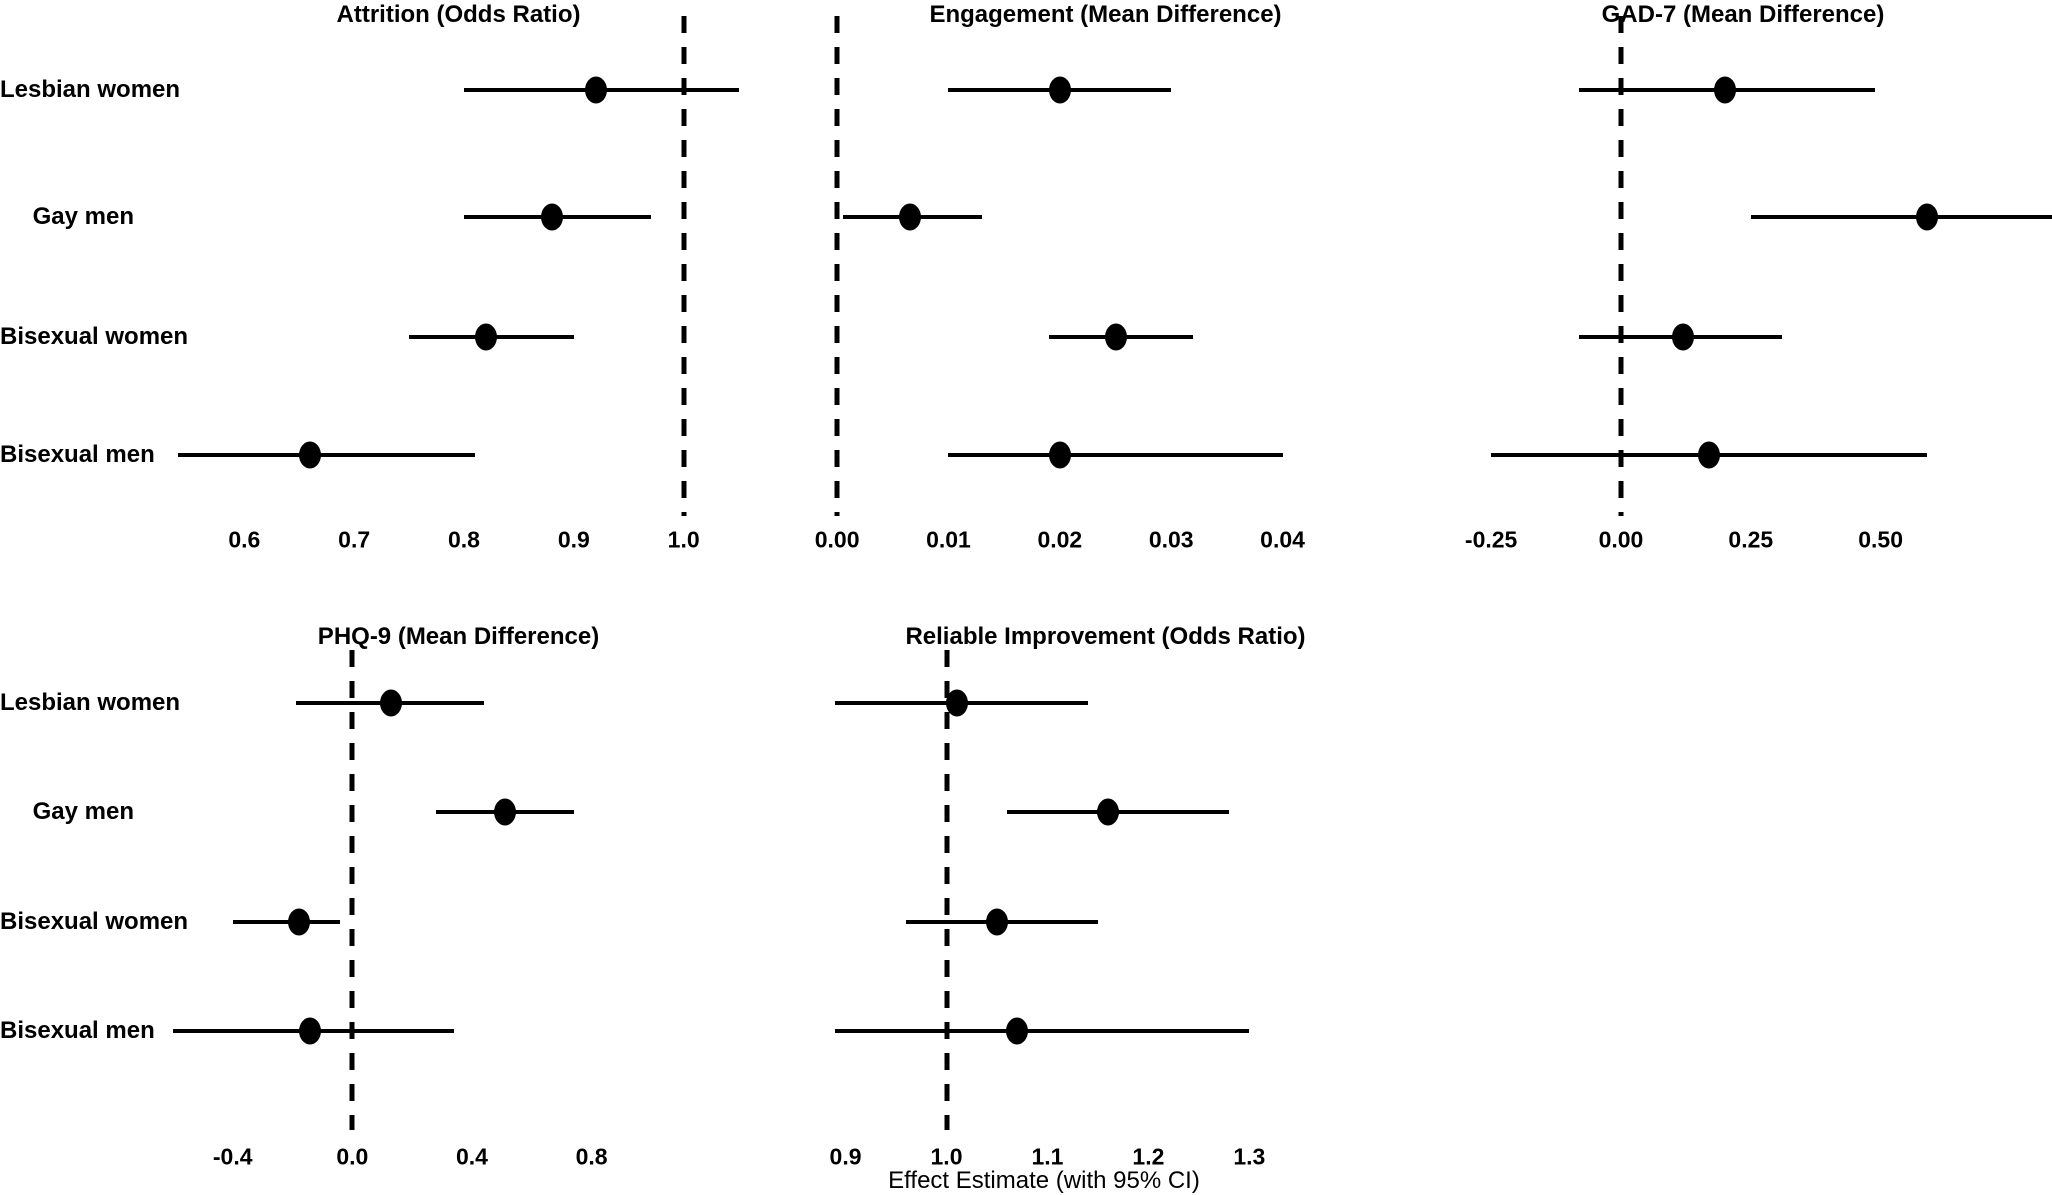 This screenshot has height=1195, width=2052. I want to click on x-tick-label: -0.4, so click(232, 1156).